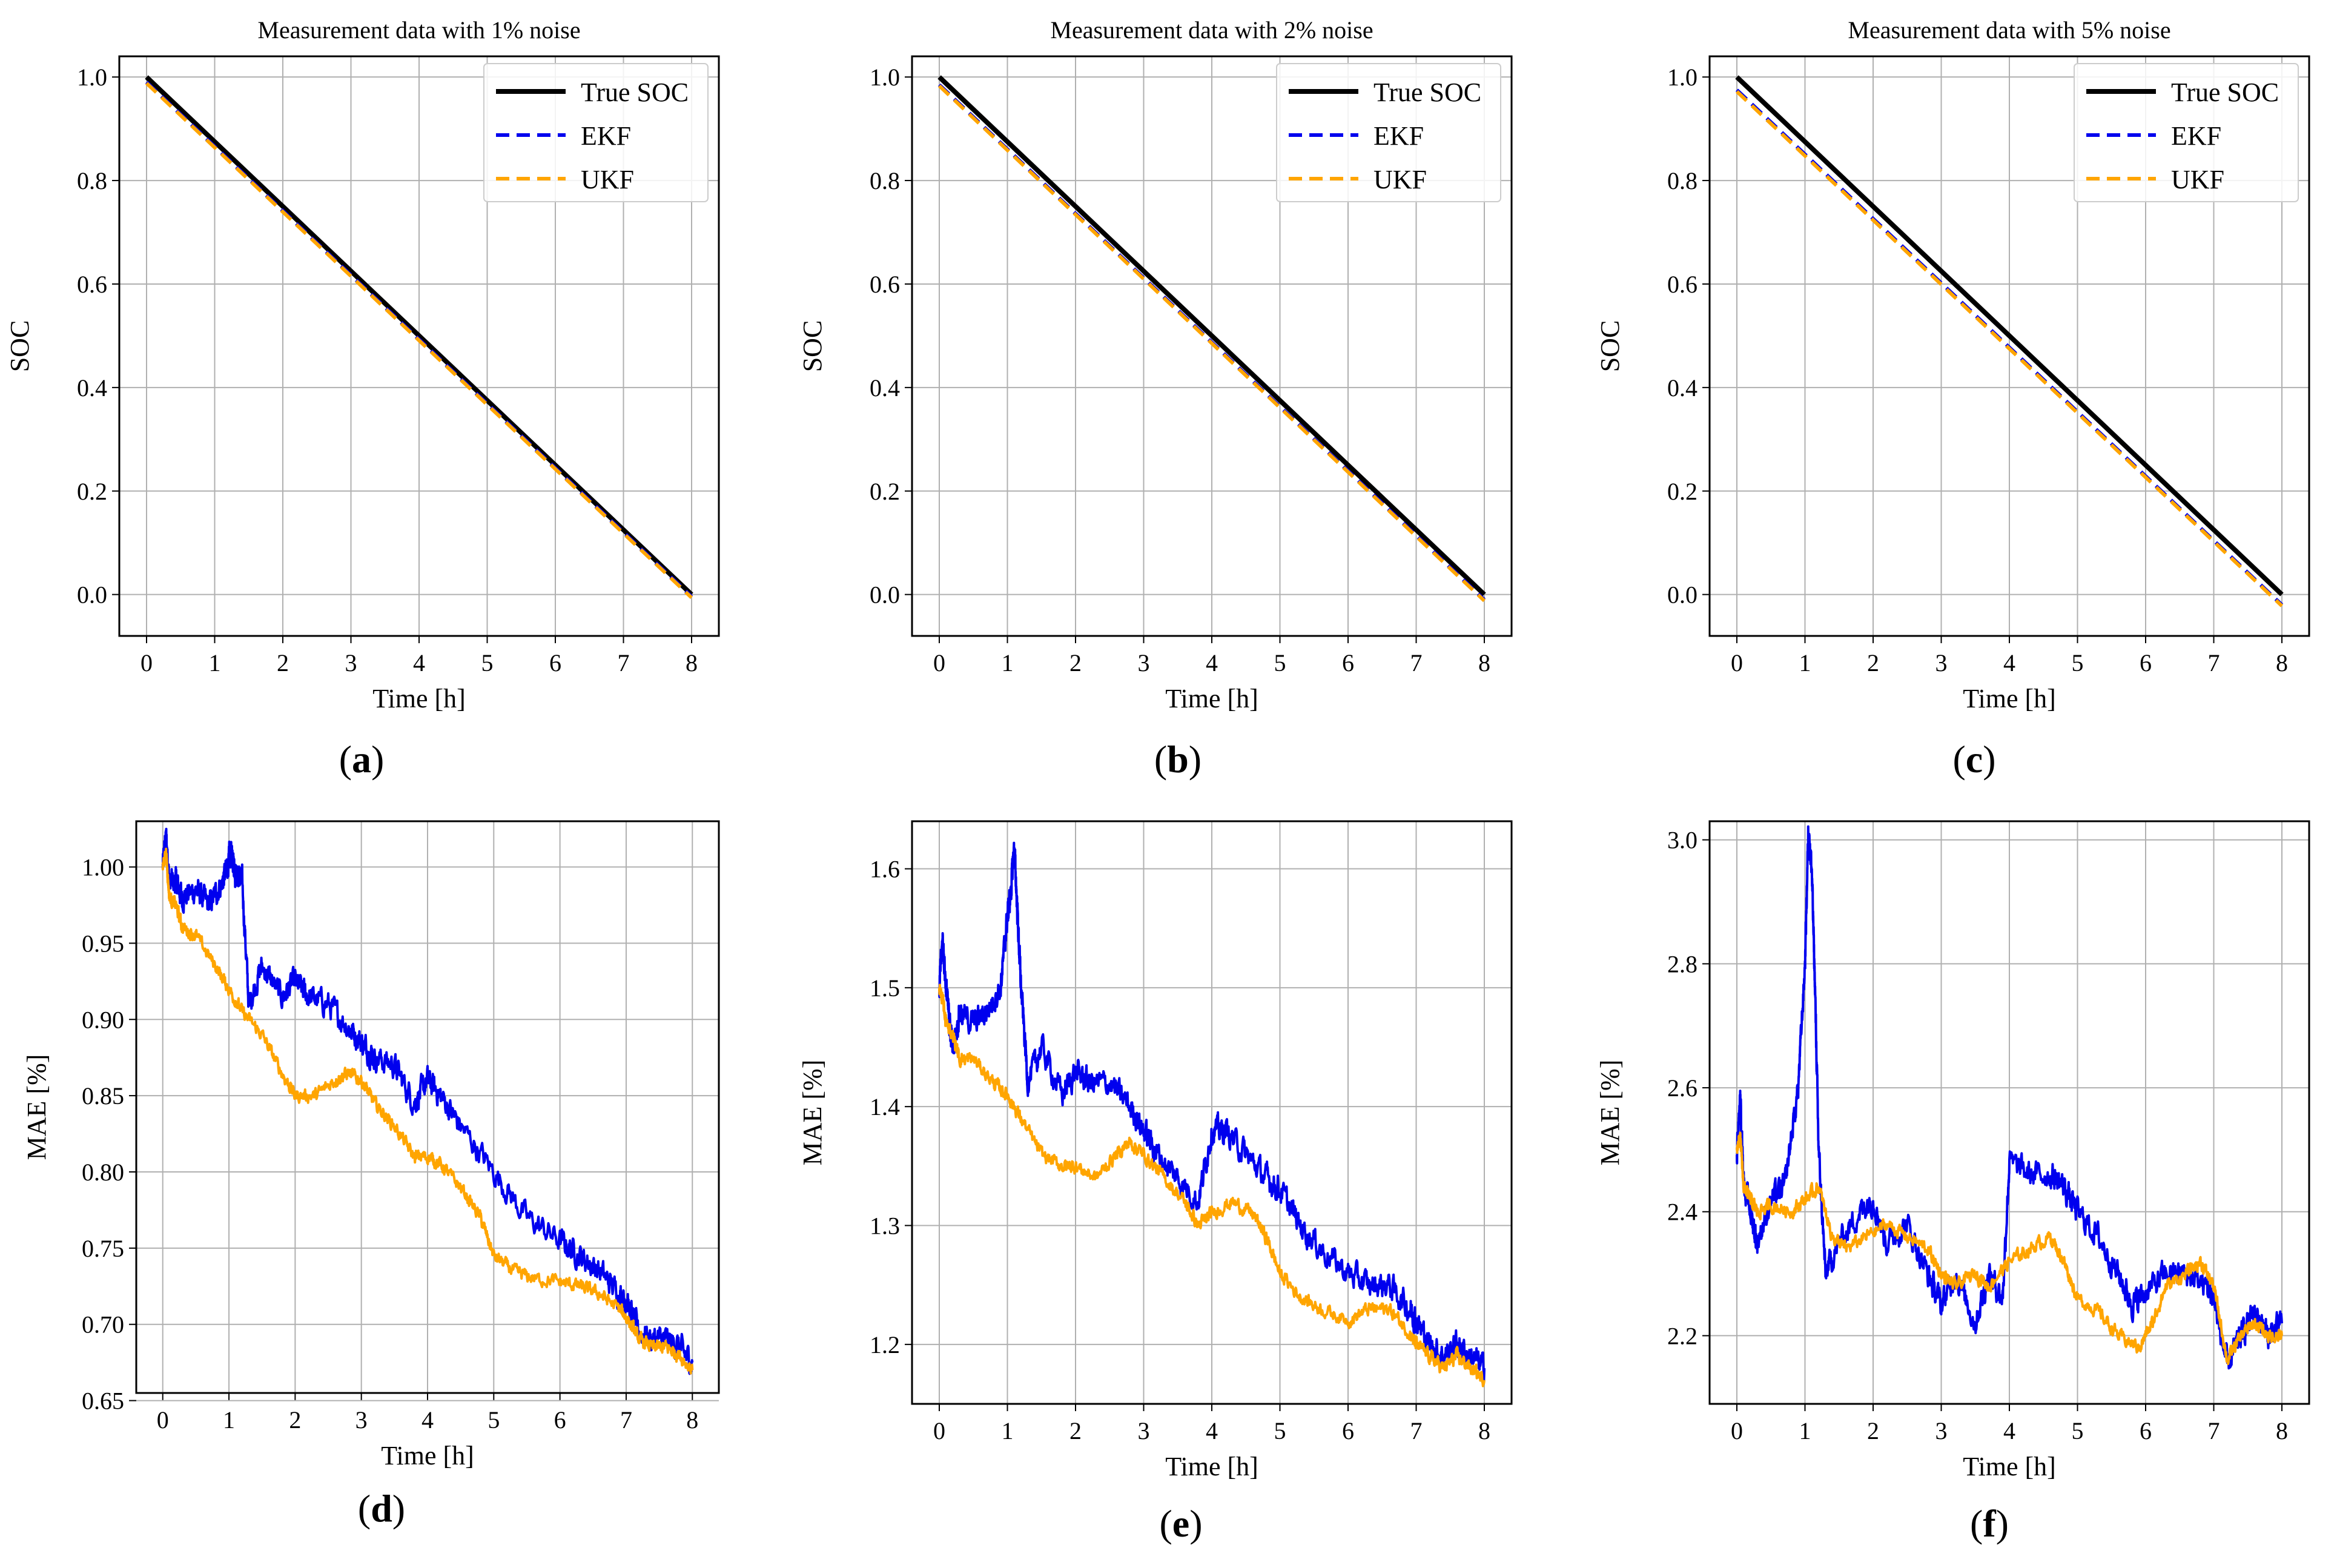  What do you see at coordinates (103, 943) in the screenshot?
I see `y-tick-label: 0.95` at bounding box center [103, 943].